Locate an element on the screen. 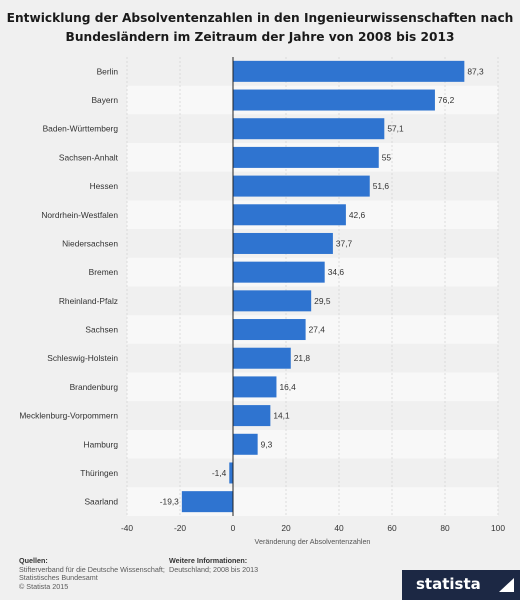 This screenshot has width=520, height=600. category-label: Bayern is located at coordinates (104, 100).